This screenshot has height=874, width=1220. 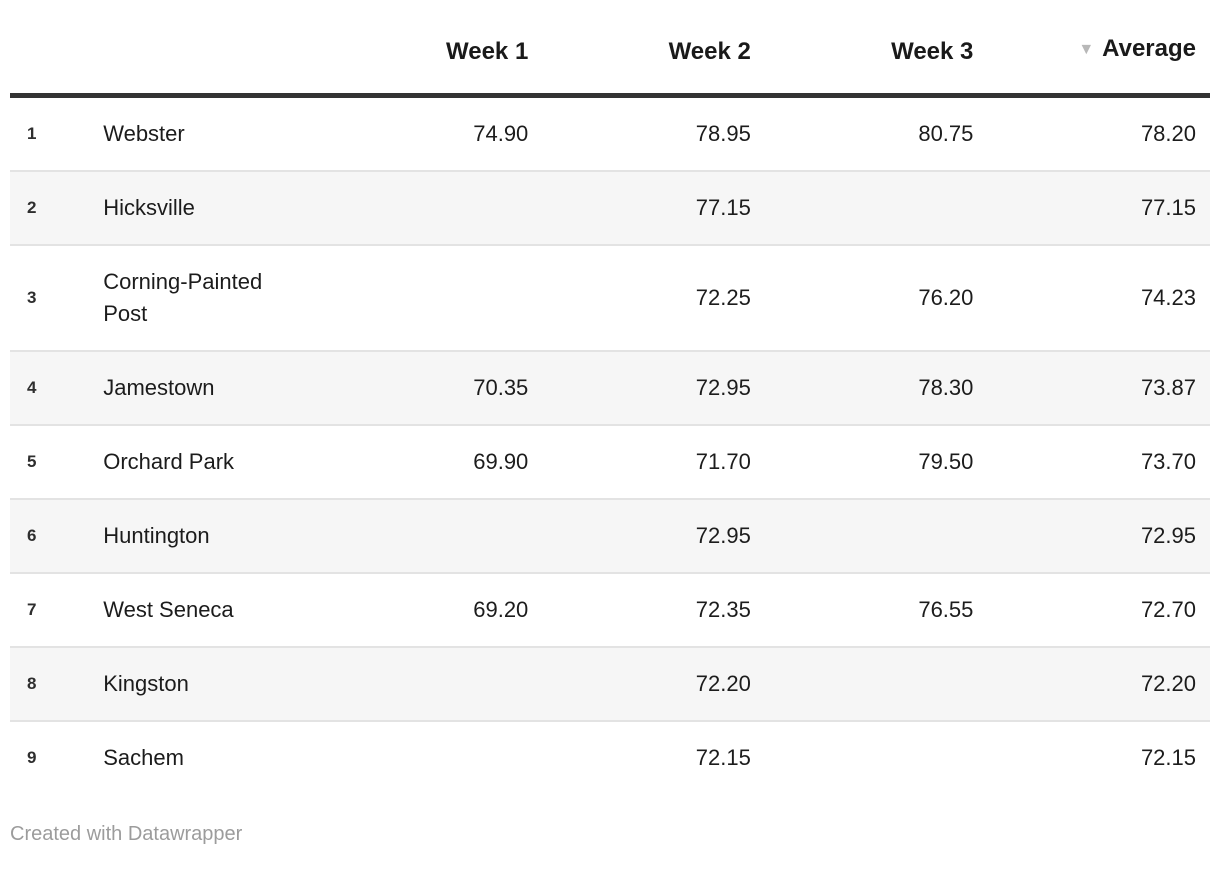 I want to click on district-cell: Kingston, so click(x=146, y=683).